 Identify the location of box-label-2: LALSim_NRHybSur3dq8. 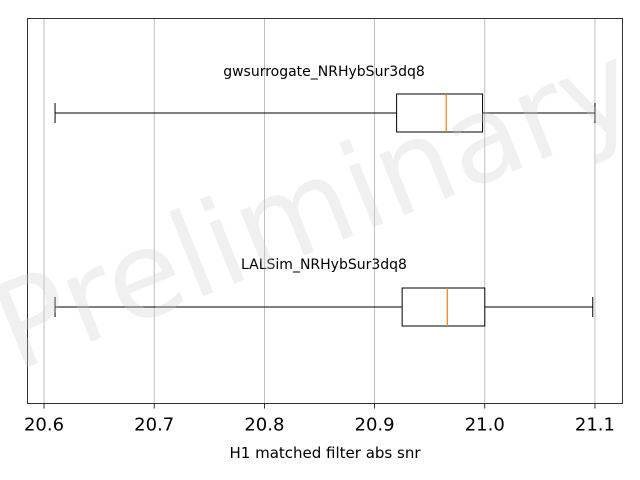
(324, 265).